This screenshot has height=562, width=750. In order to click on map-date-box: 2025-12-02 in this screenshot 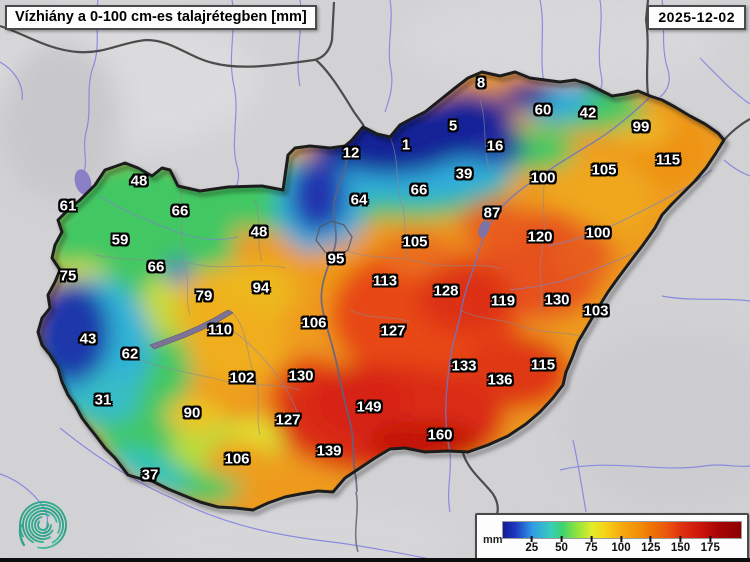, I will do `click(696, 17)`.